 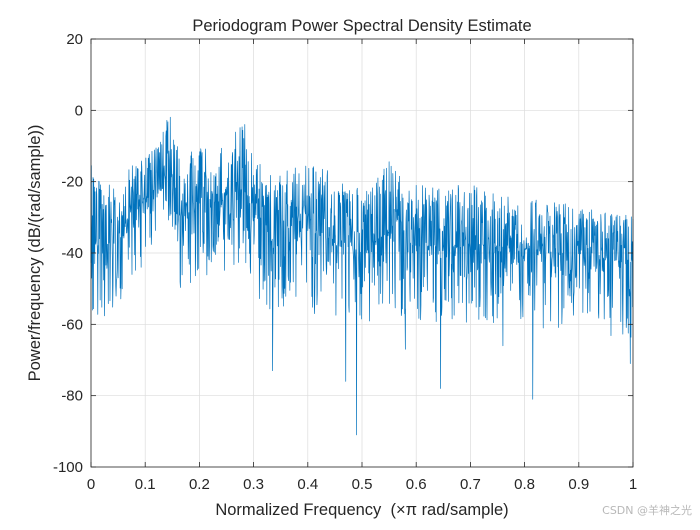 I want to click on x-tick-label: 0.7, so click(x=470, y=484).